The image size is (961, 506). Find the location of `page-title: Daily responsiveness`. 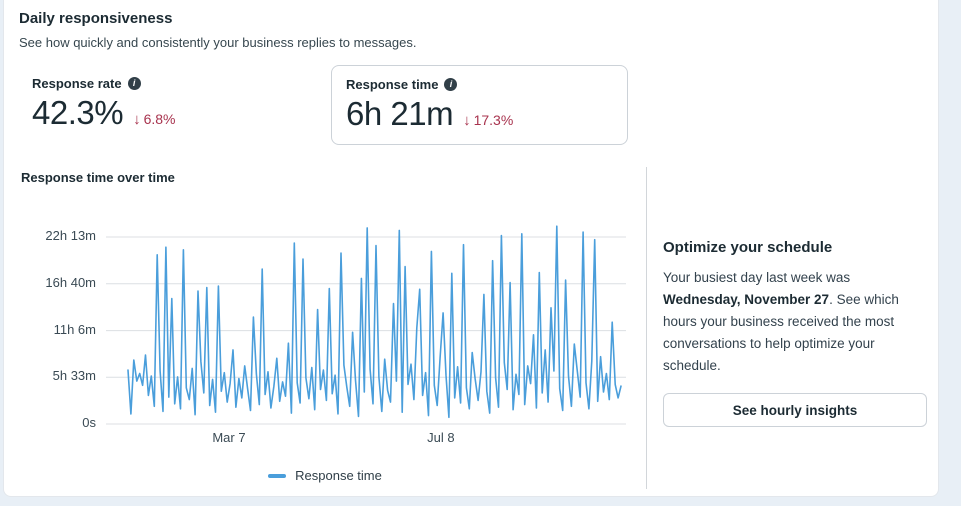

page-title: Daily responsiveness is located at coordinates (96, 18).